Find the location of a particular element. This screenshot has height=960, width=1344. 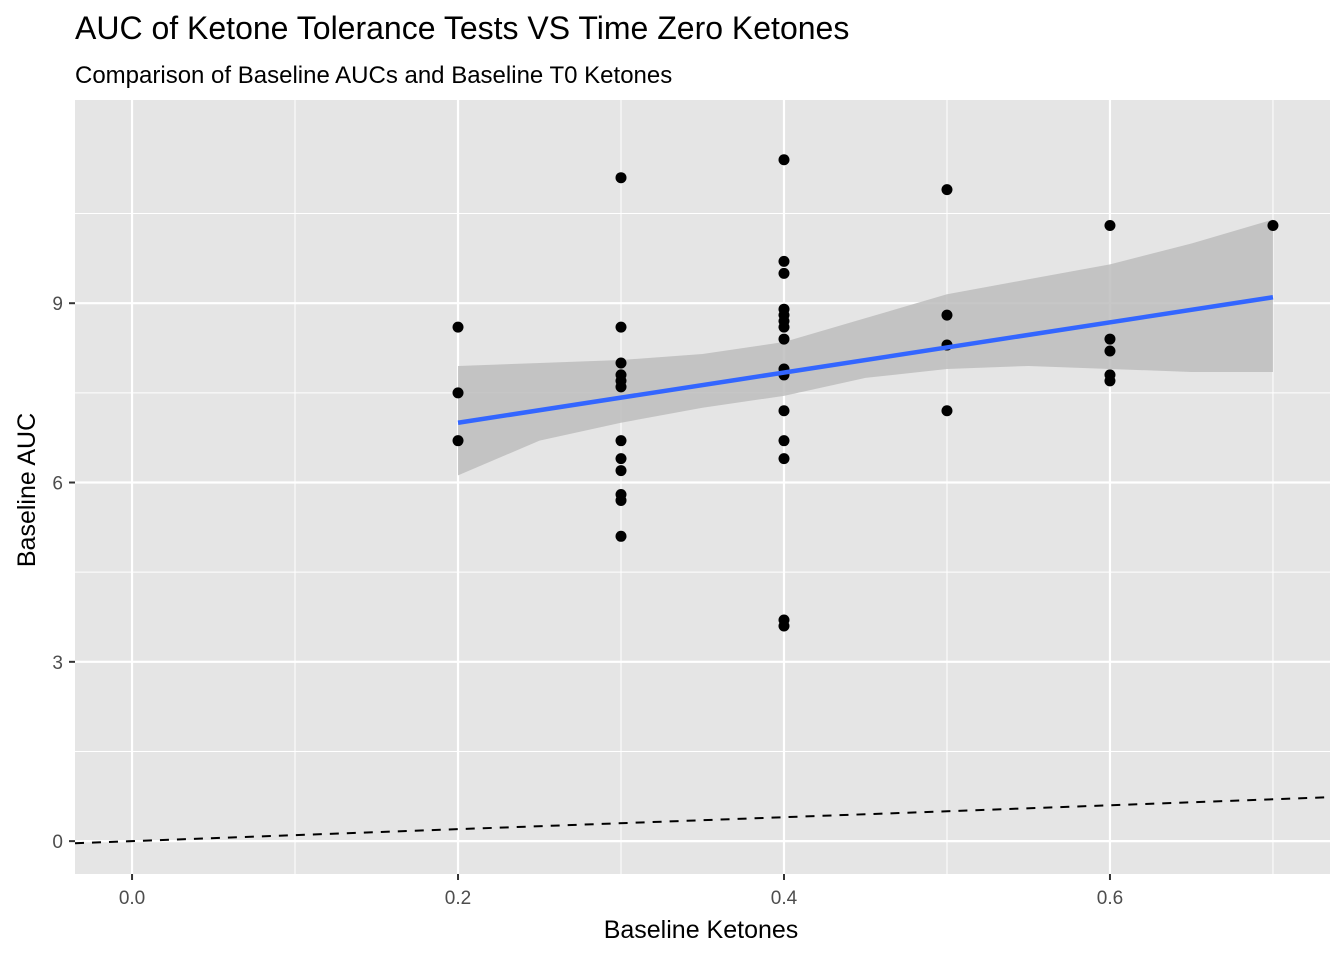

trend-line is located at coordinates (865, 360).